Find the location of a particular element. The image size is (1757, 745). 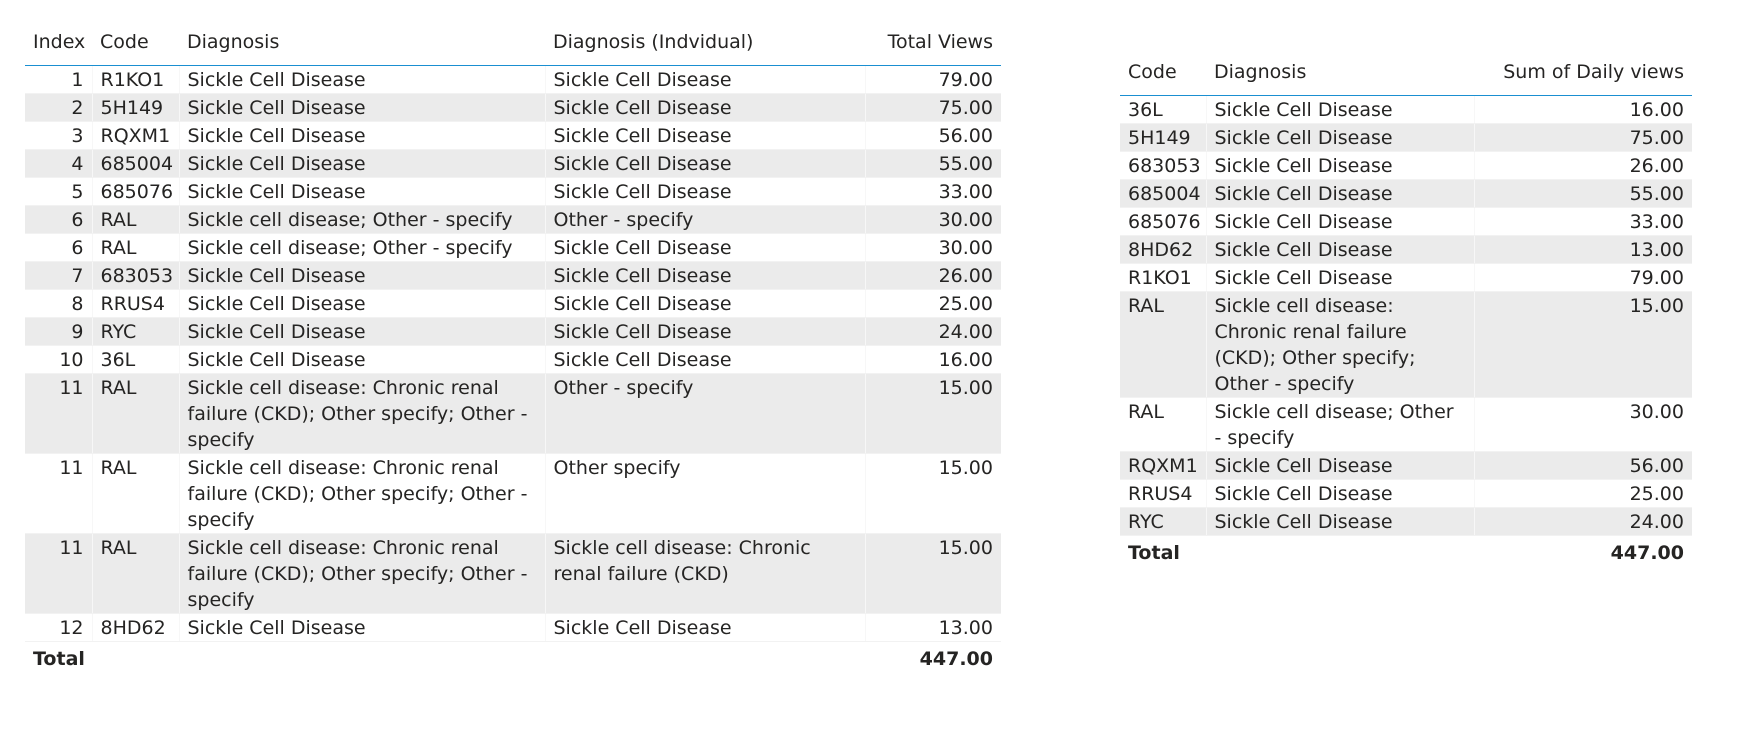

table-row: RQXM1 Sickle Cell Disease 56.00 is located at coordinates (1406, 465).